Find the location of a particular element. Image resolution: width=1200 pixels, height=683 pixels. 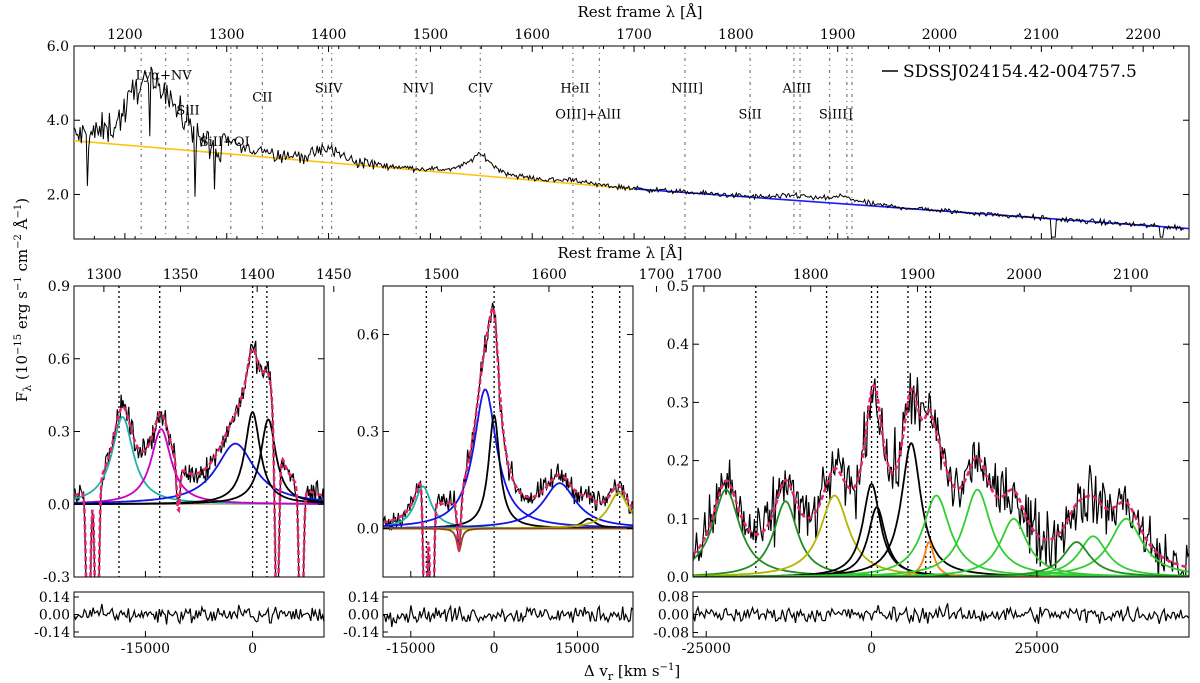

fit-component-civ-broad is located at coordinates (508, 458).